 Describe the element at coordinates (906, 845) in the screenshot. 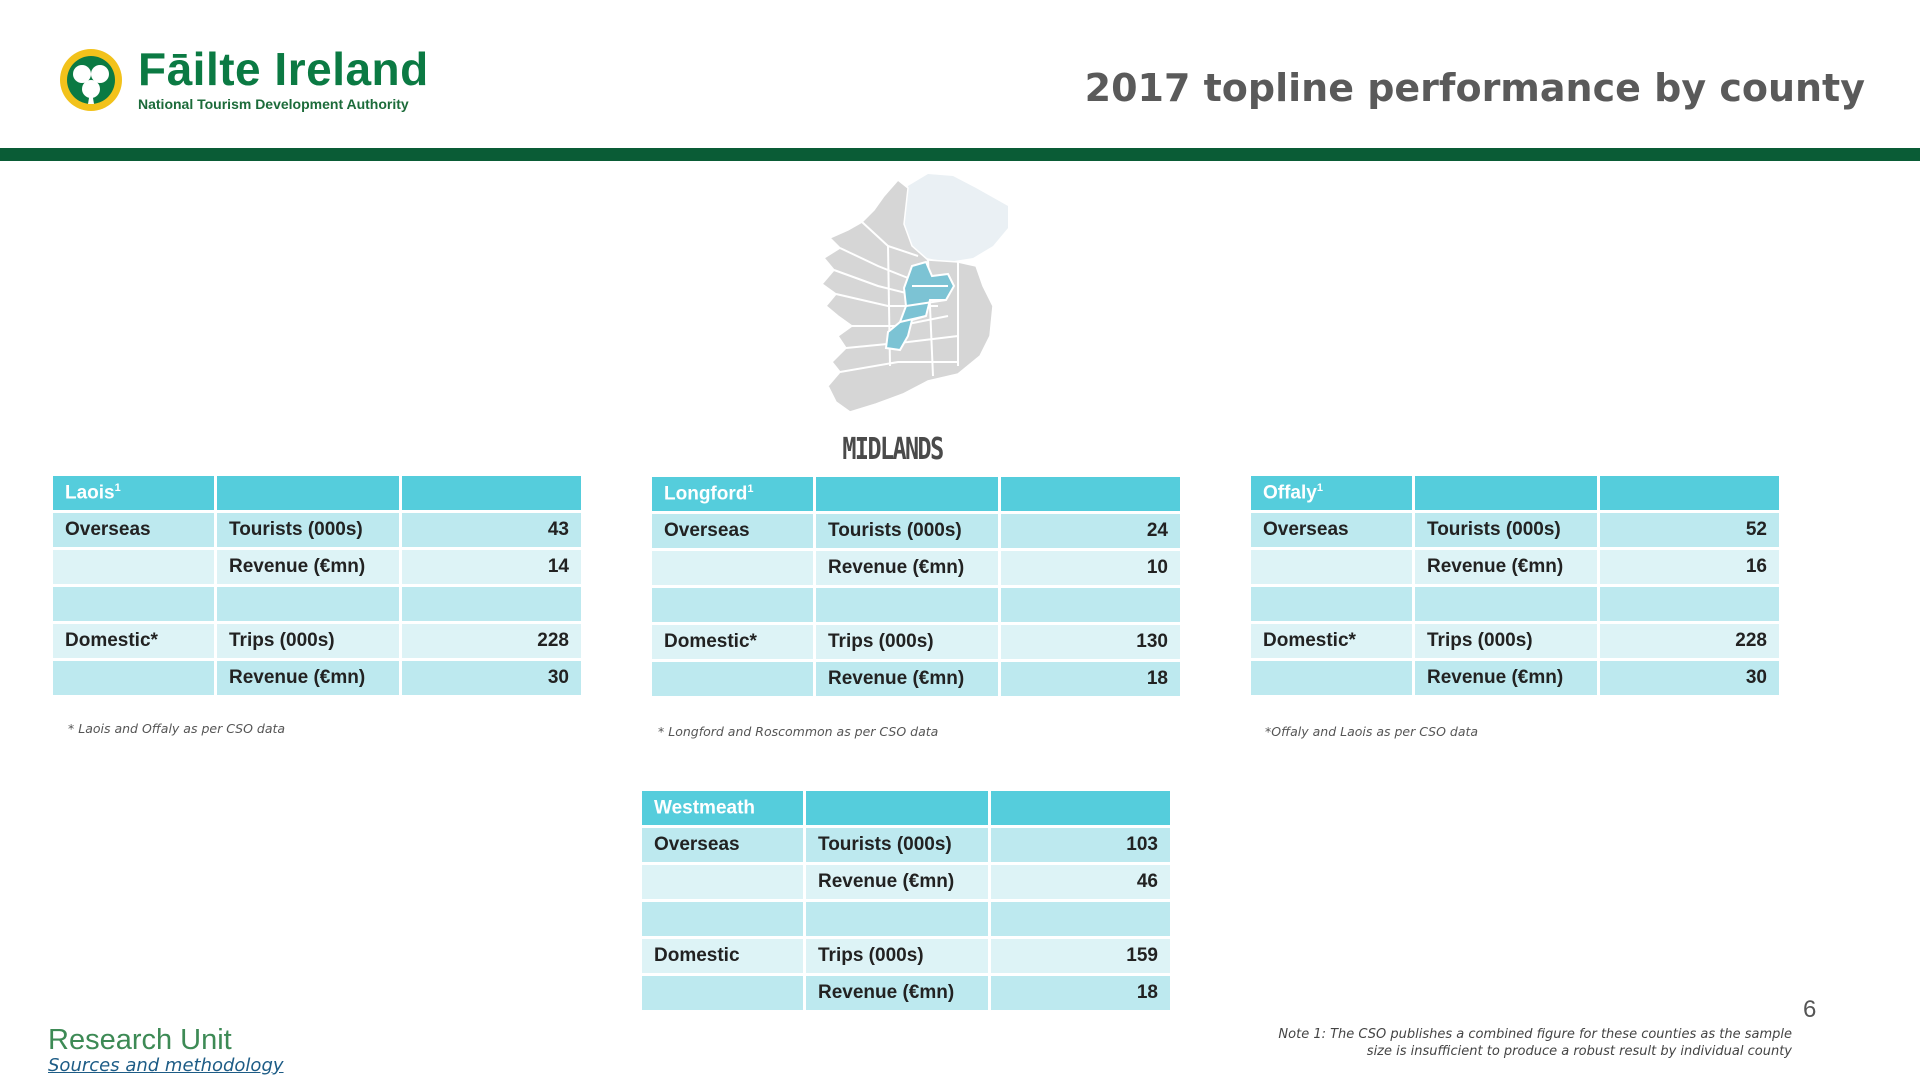

I see `table-row: Overseas Tourists (000s) 103` at that location.